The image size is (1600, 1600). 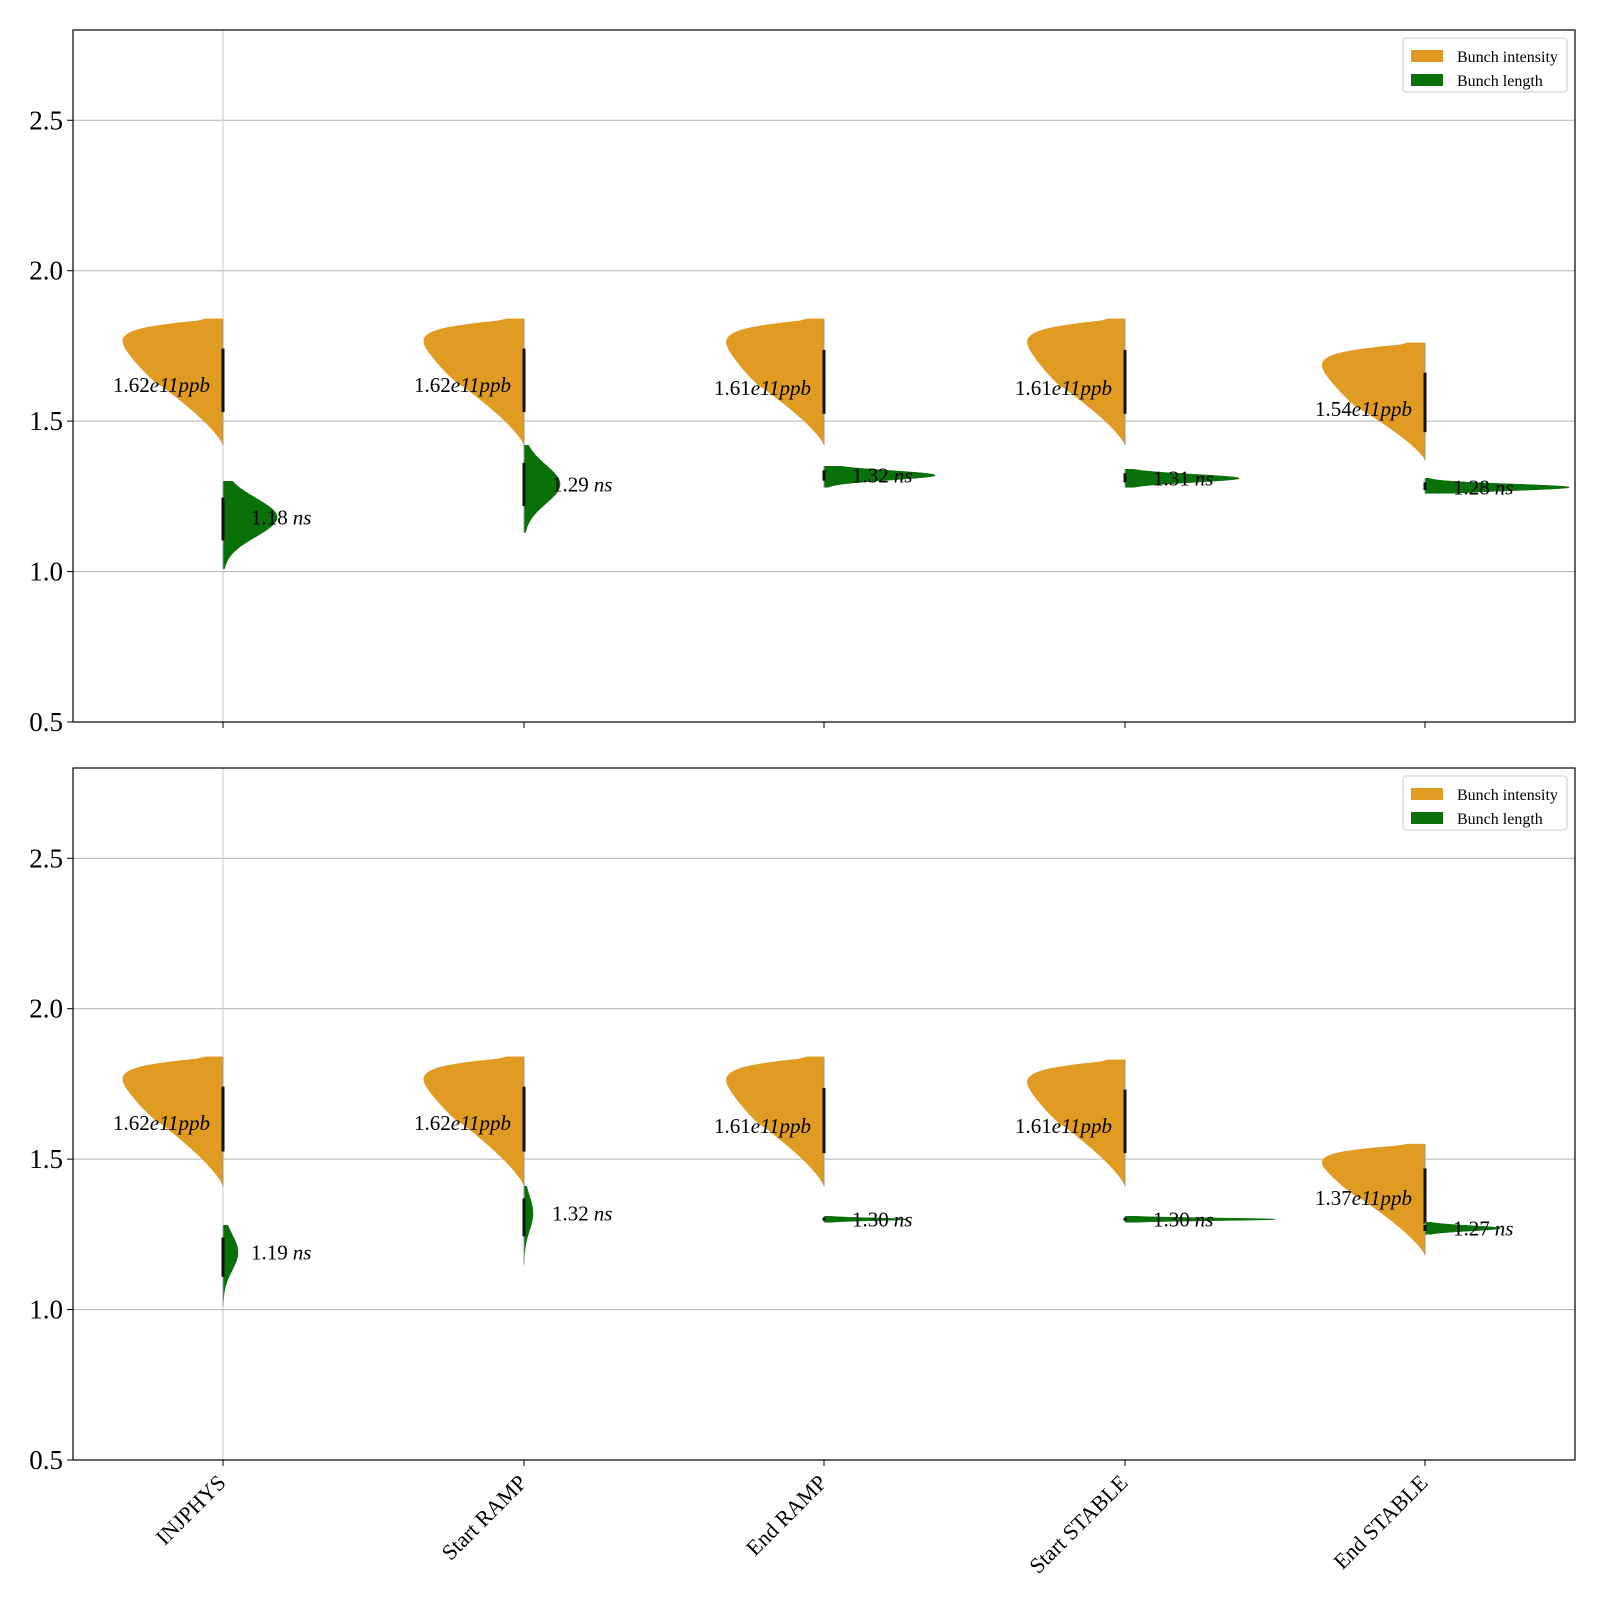 I want to click on value-label: 1.31 ns, so click(x=1183, y=478).